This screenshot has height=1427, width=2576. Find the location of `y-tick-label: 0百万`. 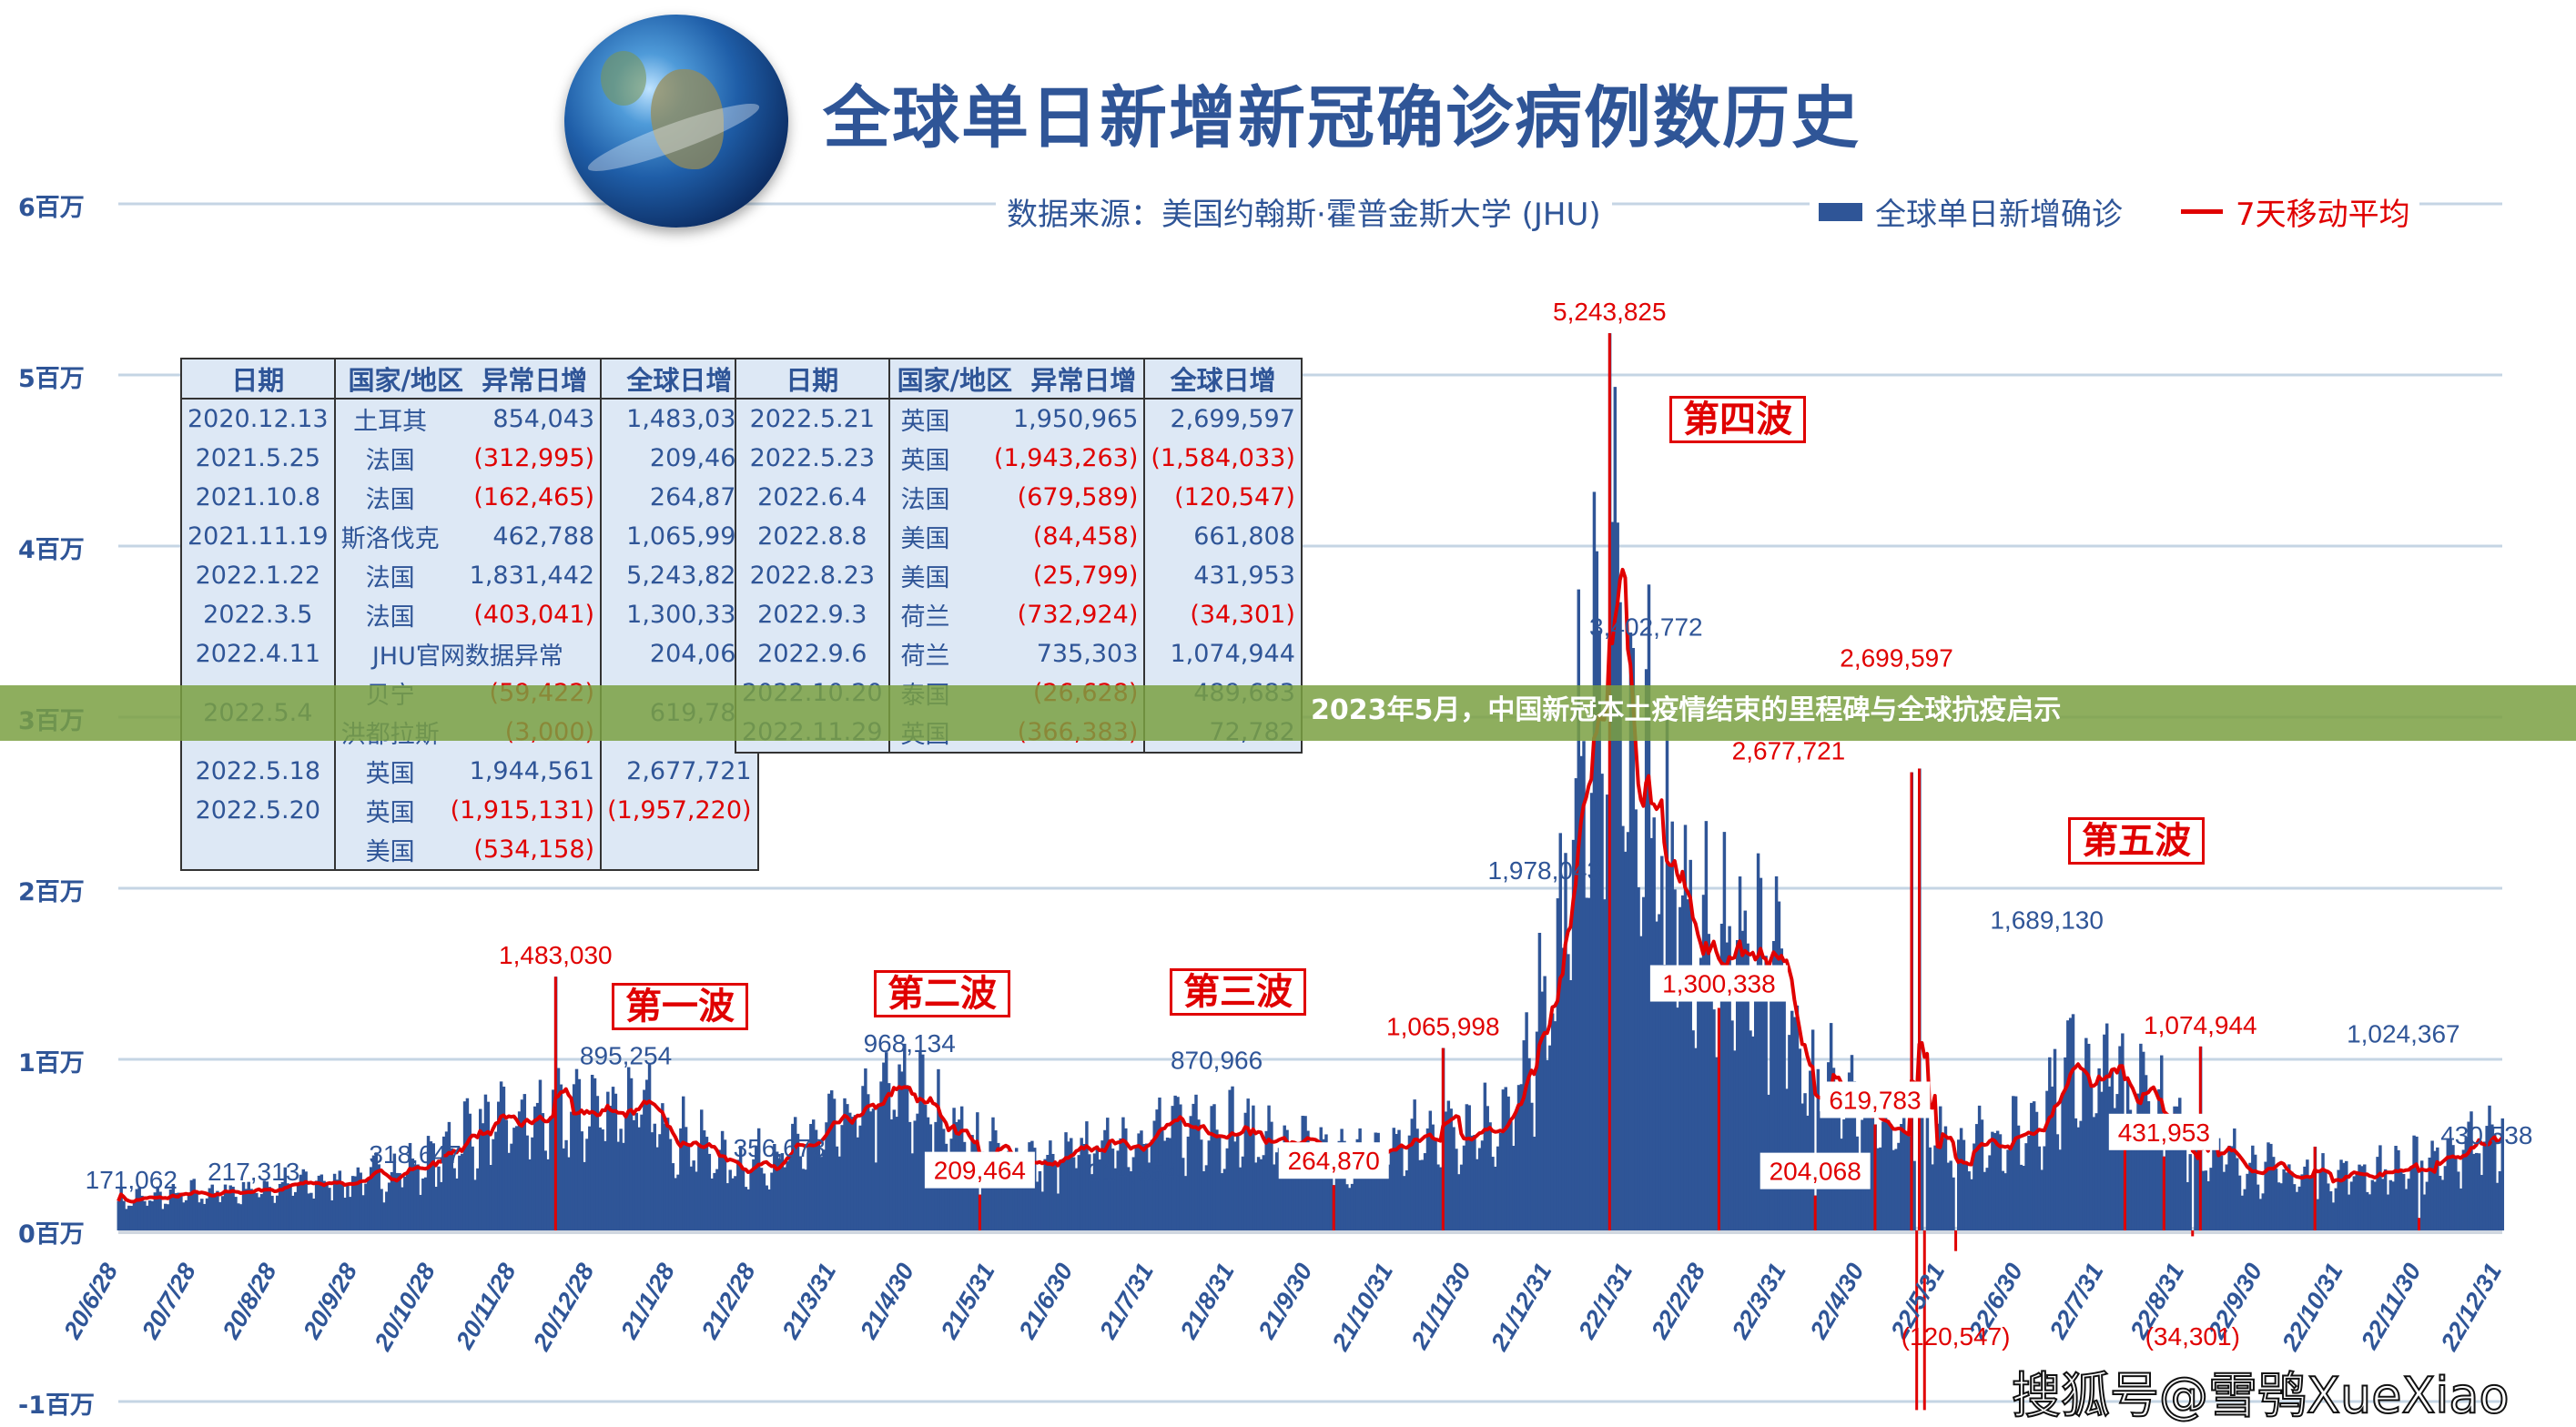

y-tick-label: 0百万 is located at coordinates (54, 1232).